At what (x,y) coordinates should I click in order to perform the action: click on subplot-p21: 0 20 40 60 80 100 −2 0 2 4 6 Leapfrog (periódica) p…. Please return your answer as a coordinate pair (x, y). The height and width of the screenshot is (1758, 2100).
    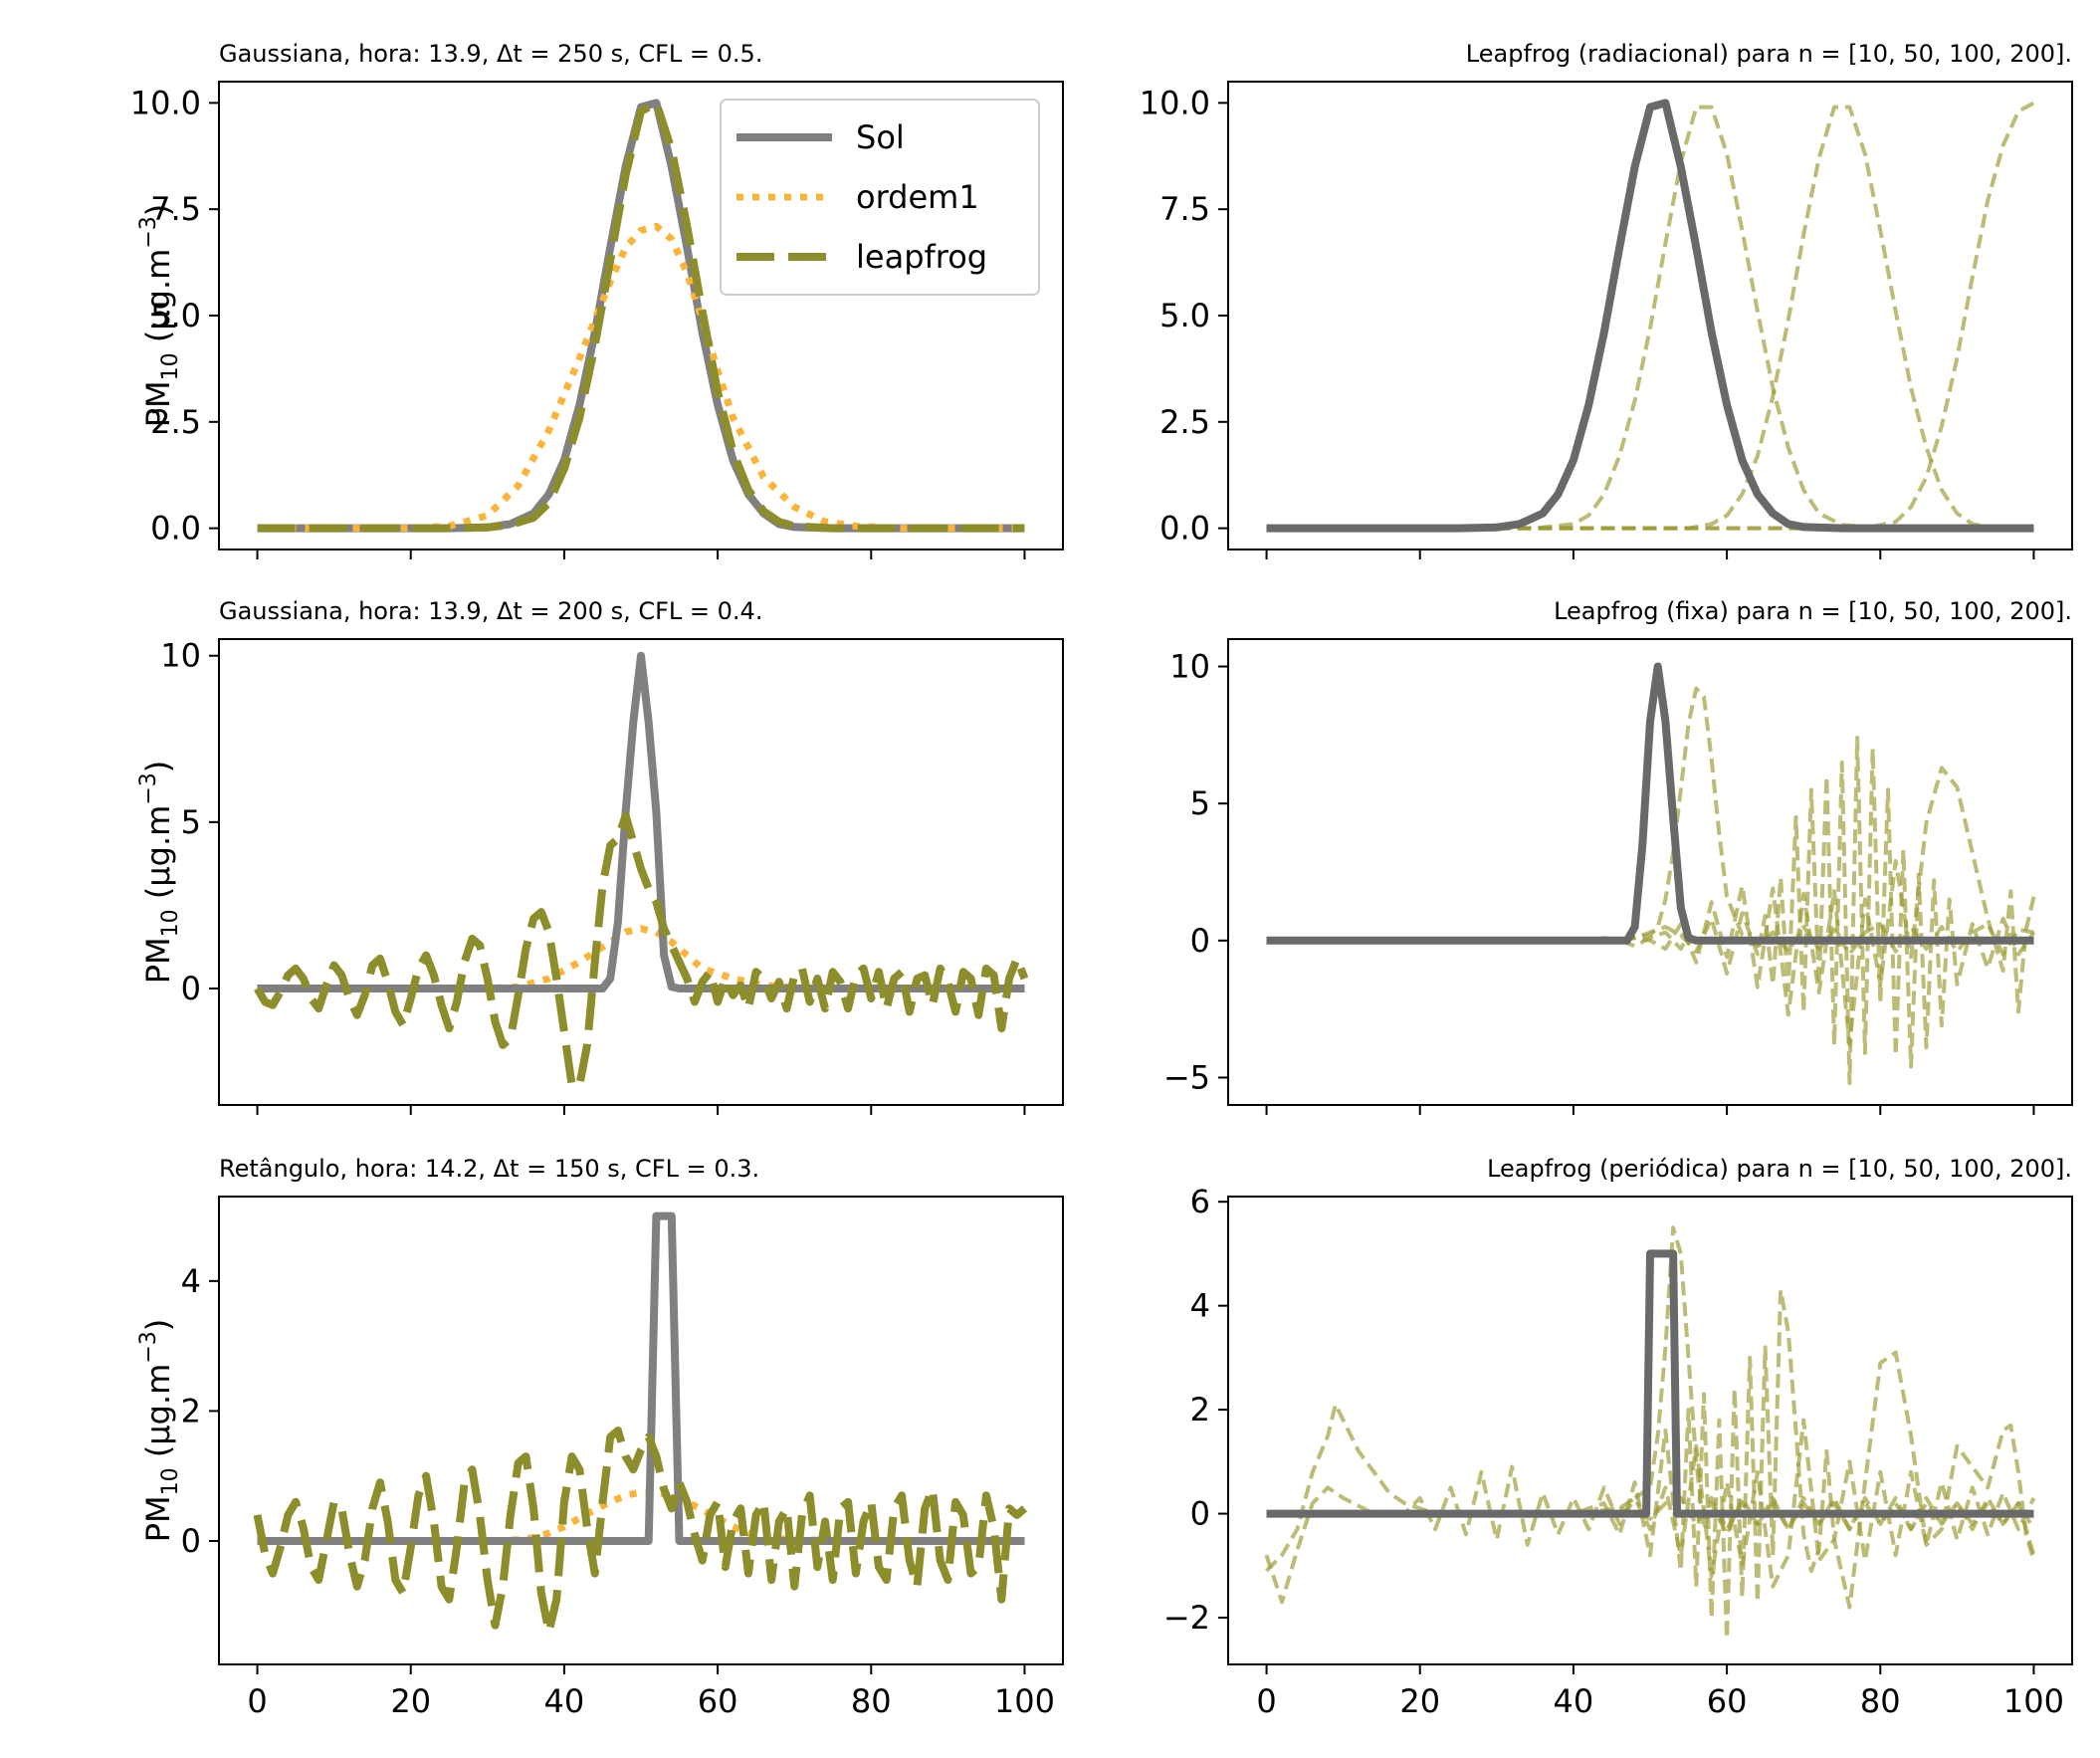
    Looking at the image, I should click on (1618, 1437).